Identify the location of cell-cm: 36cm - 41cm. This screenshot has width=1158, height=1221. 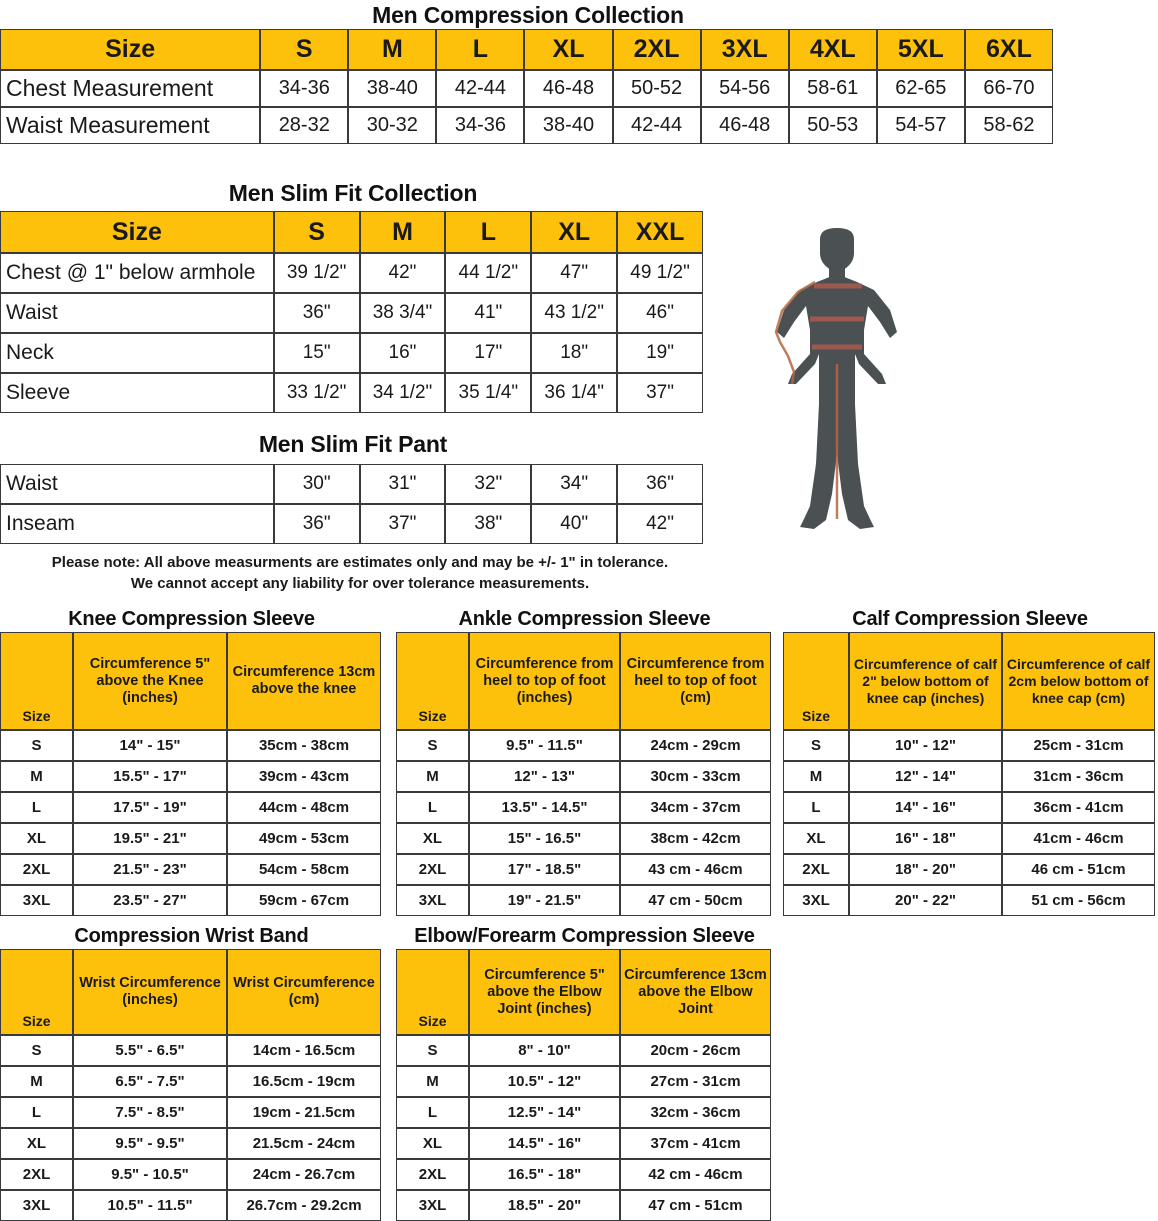
(1078, 807).